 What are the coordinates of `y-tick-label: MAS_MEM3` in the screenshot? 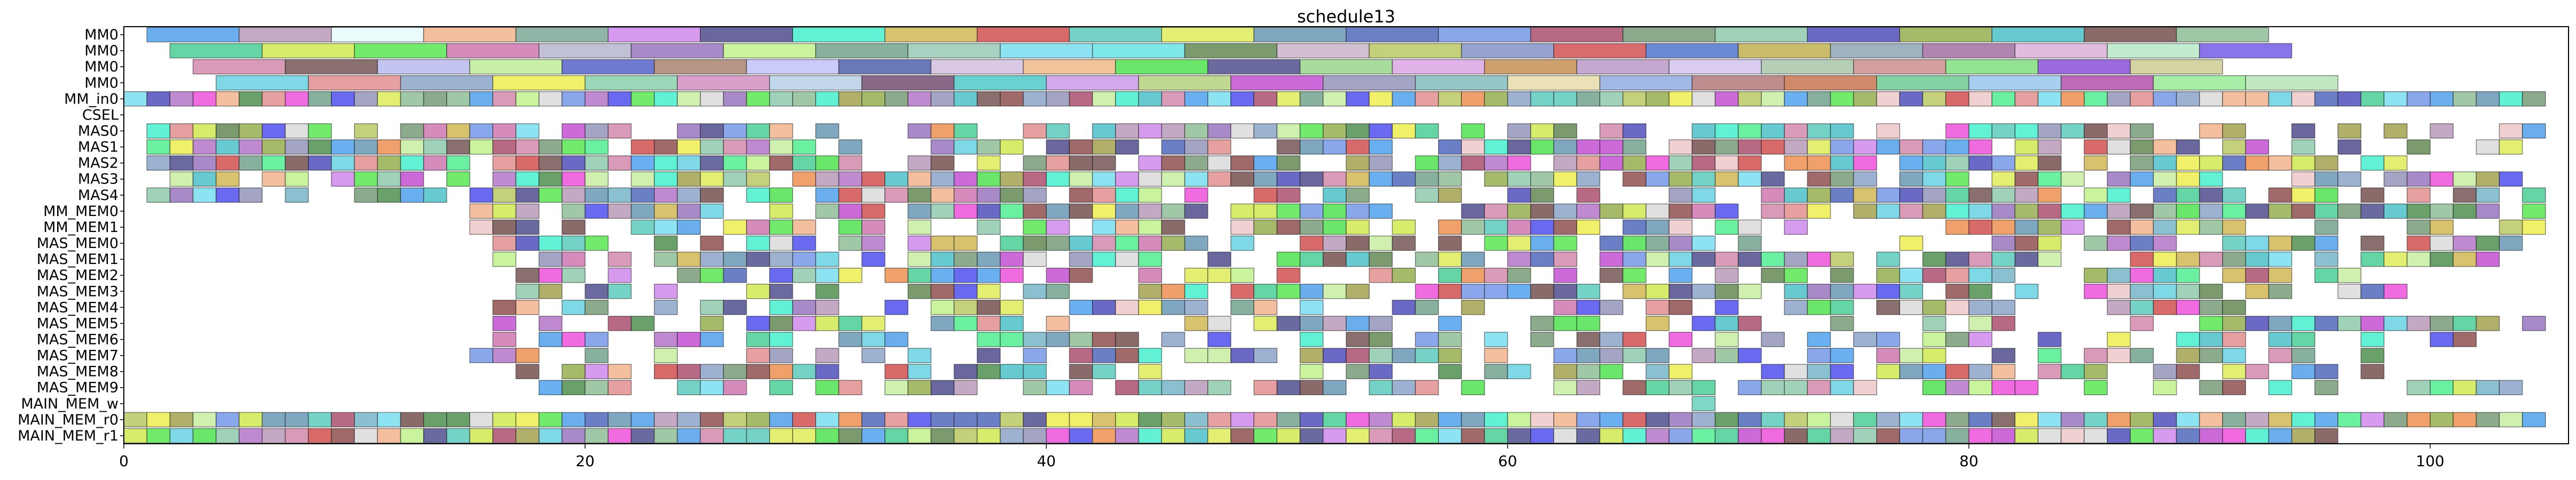 It's located at (77, 291).